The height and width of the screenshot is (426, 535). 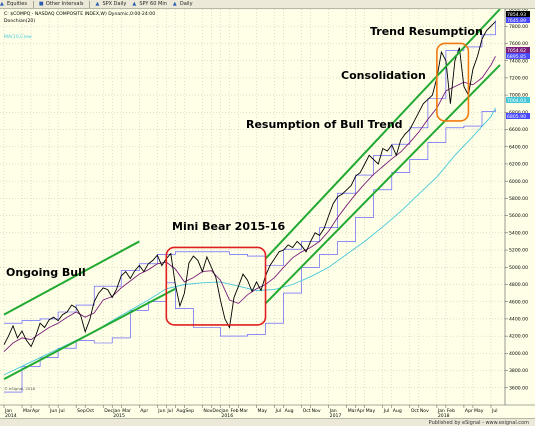 I want to click on ma-long-label: 7004.03, so click(x=516, y=101).